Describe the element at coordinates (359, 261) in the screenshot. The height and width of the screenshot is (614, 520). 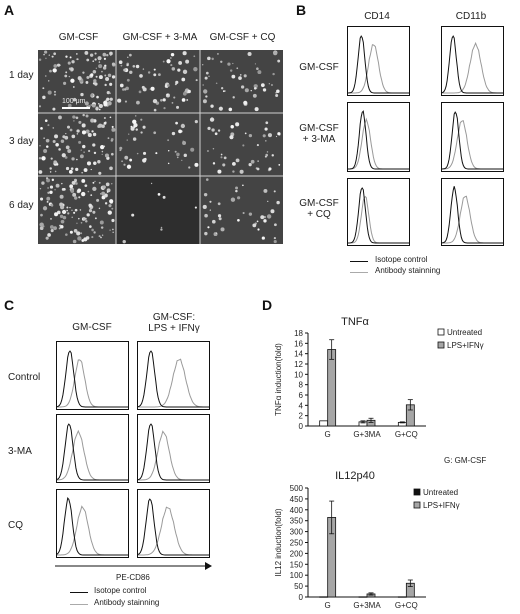
I see `legend-b-isotype-swatch` at that location.